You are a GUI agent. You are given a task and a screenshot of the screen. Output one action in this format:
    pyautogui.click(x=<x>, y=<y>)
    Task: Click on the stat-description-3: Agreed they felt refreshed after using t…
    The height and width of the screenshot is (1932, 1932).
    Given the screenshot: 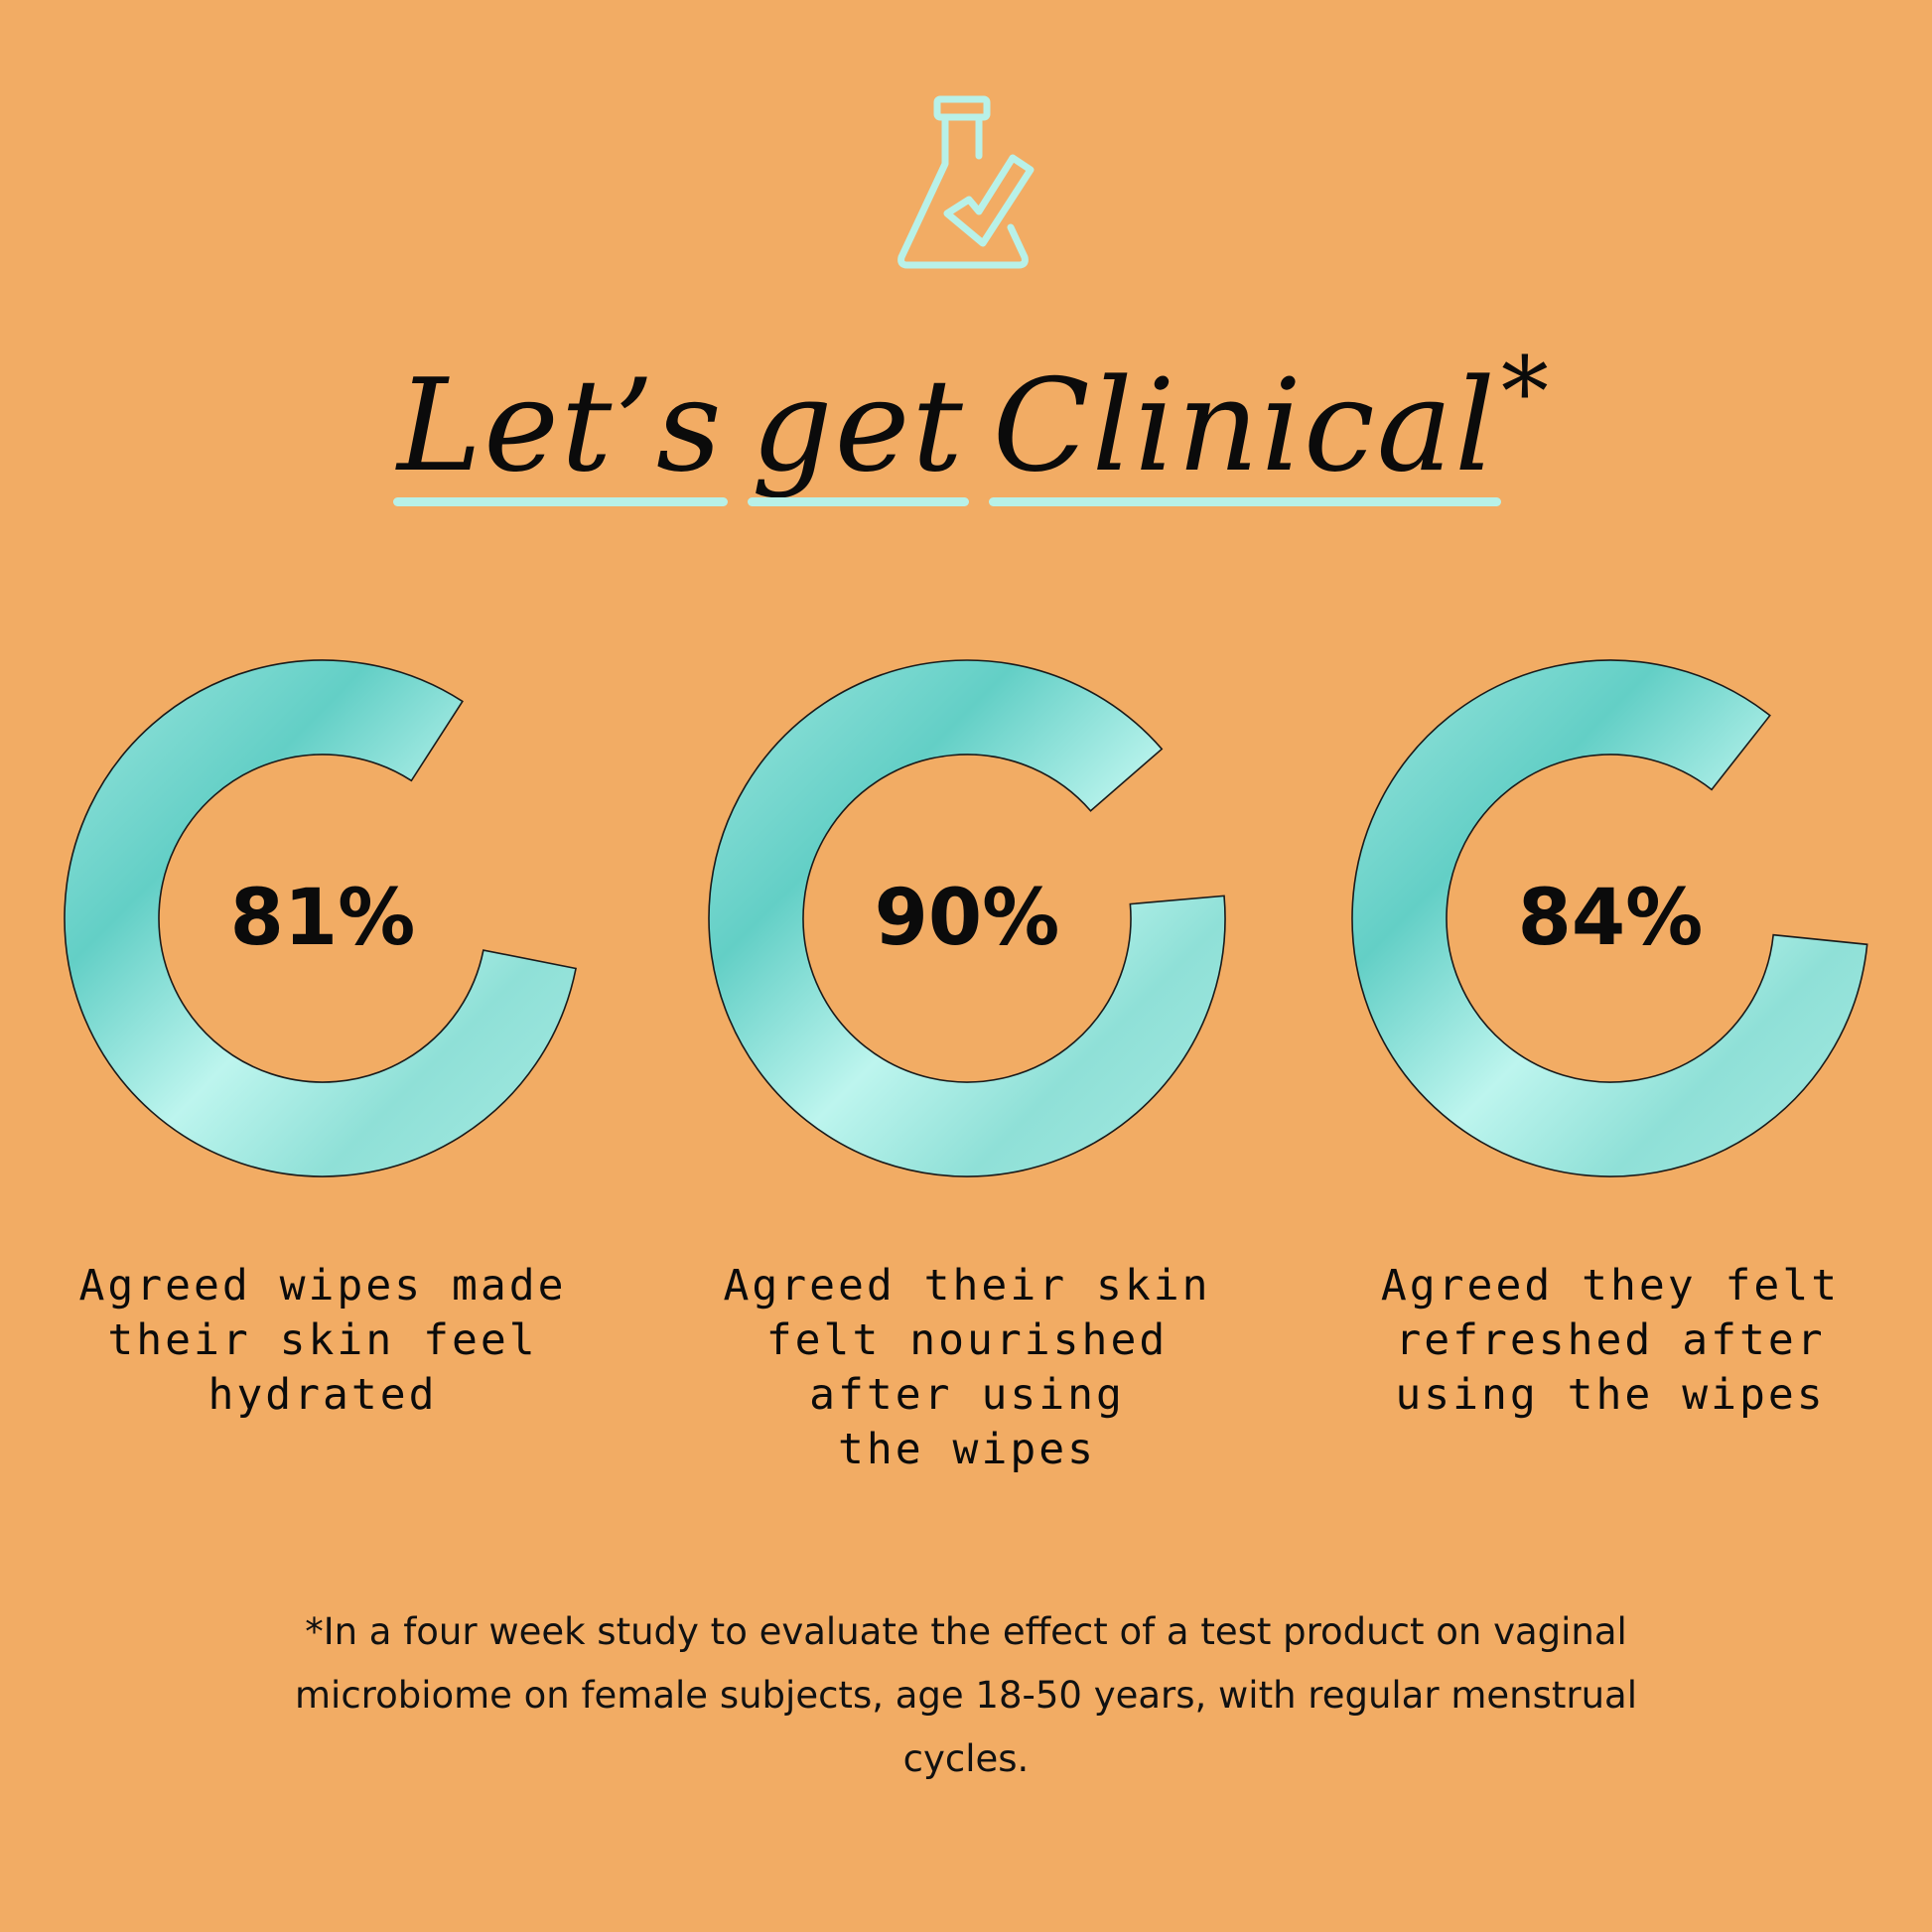 What is the action you would take?
    pyautogui.click(x=1610, y=1340)
    